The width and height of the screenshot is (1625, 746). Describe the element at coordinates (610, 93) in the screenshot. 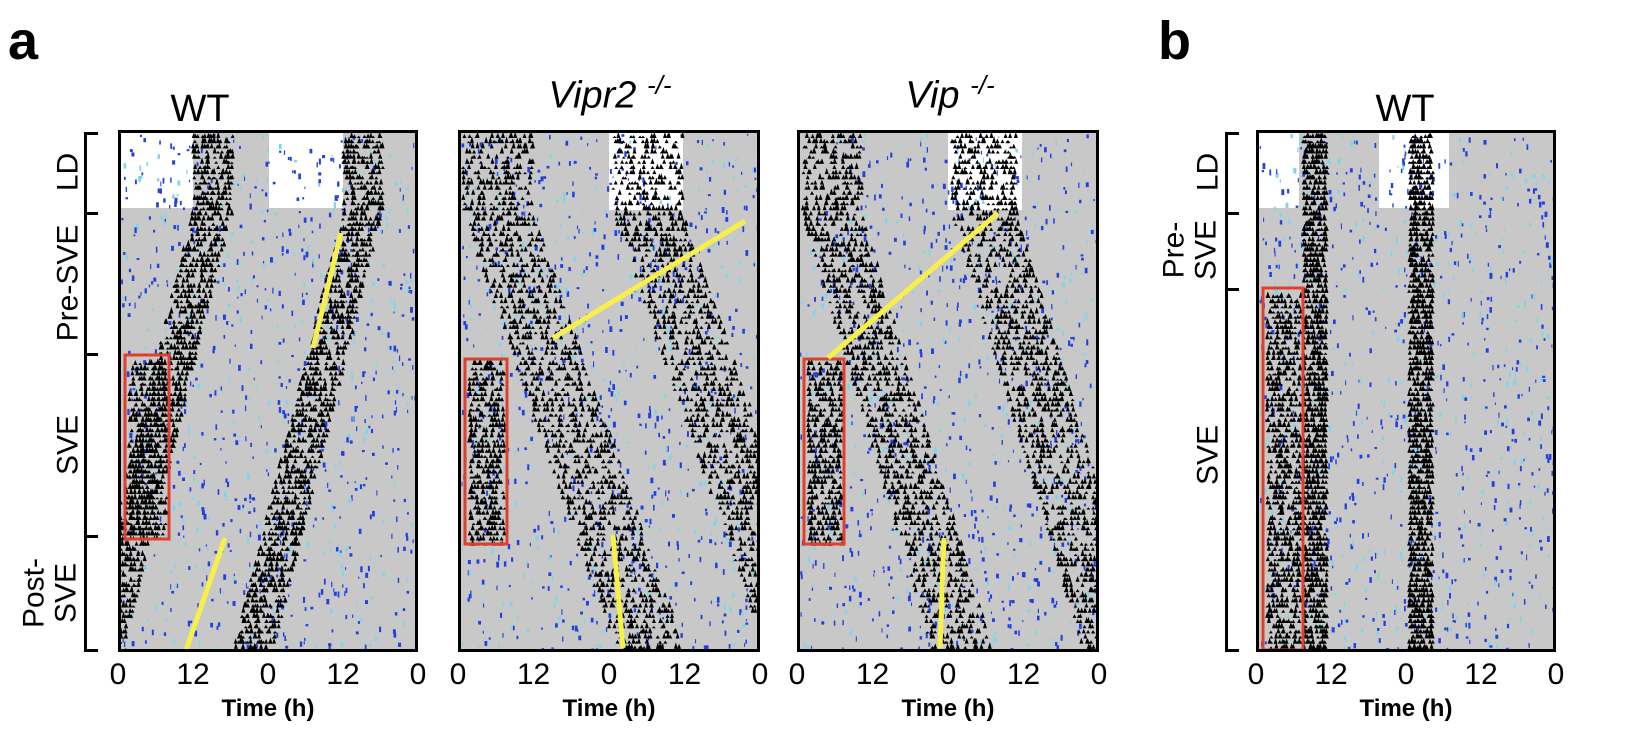

I see `plot-title-vipr2: Vipr2 -/-` at that location.